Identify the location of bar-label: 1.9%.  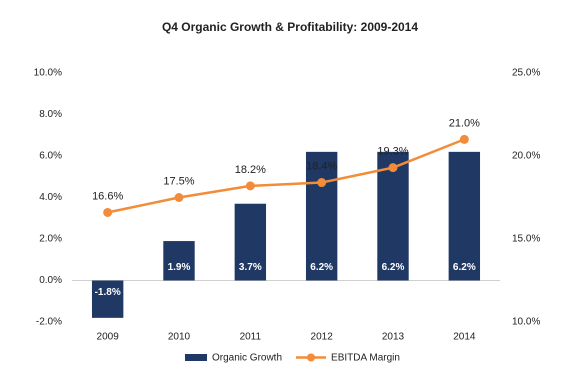
(179, 267).